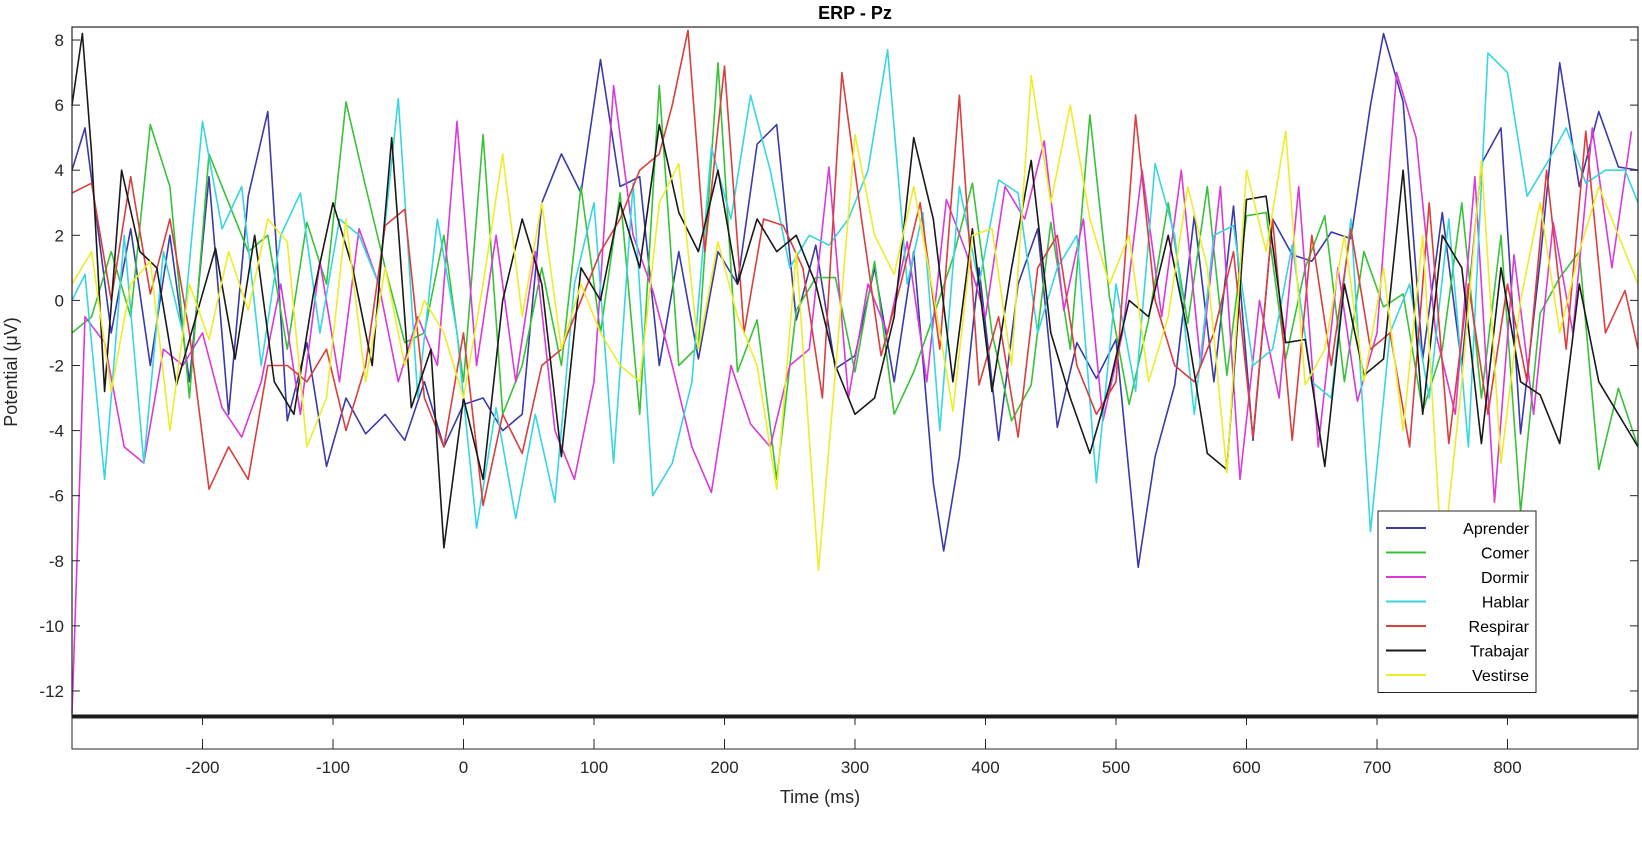 The image size is (1642, 845). I want to click on y-tick-label: -10, so click(51, 626).